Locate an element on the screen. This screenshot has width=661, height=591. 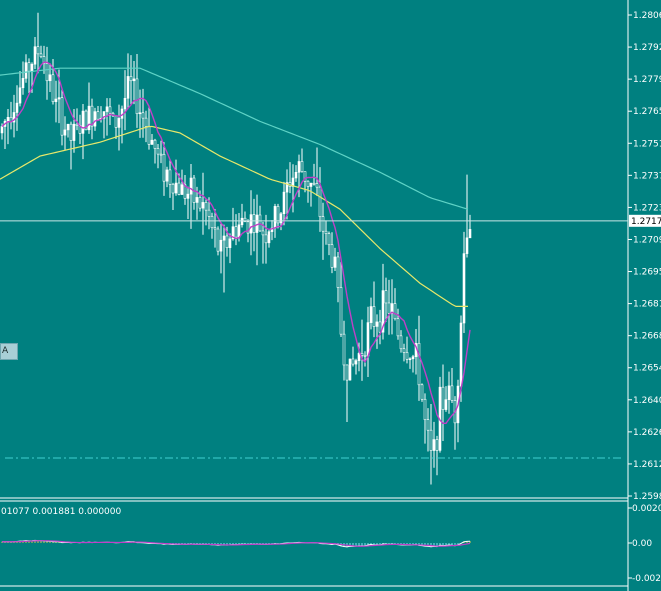
price-tick-label: 1.2737 is located at coordinates (647, 176).